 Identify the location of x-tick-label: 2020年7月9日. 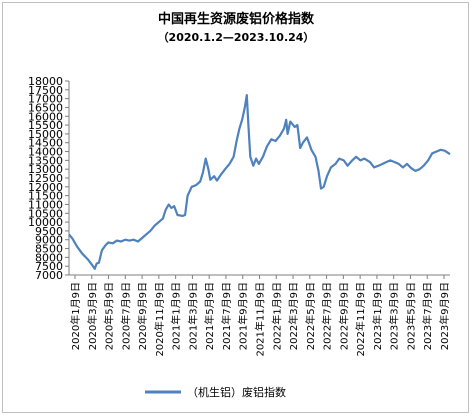
(125, 316).